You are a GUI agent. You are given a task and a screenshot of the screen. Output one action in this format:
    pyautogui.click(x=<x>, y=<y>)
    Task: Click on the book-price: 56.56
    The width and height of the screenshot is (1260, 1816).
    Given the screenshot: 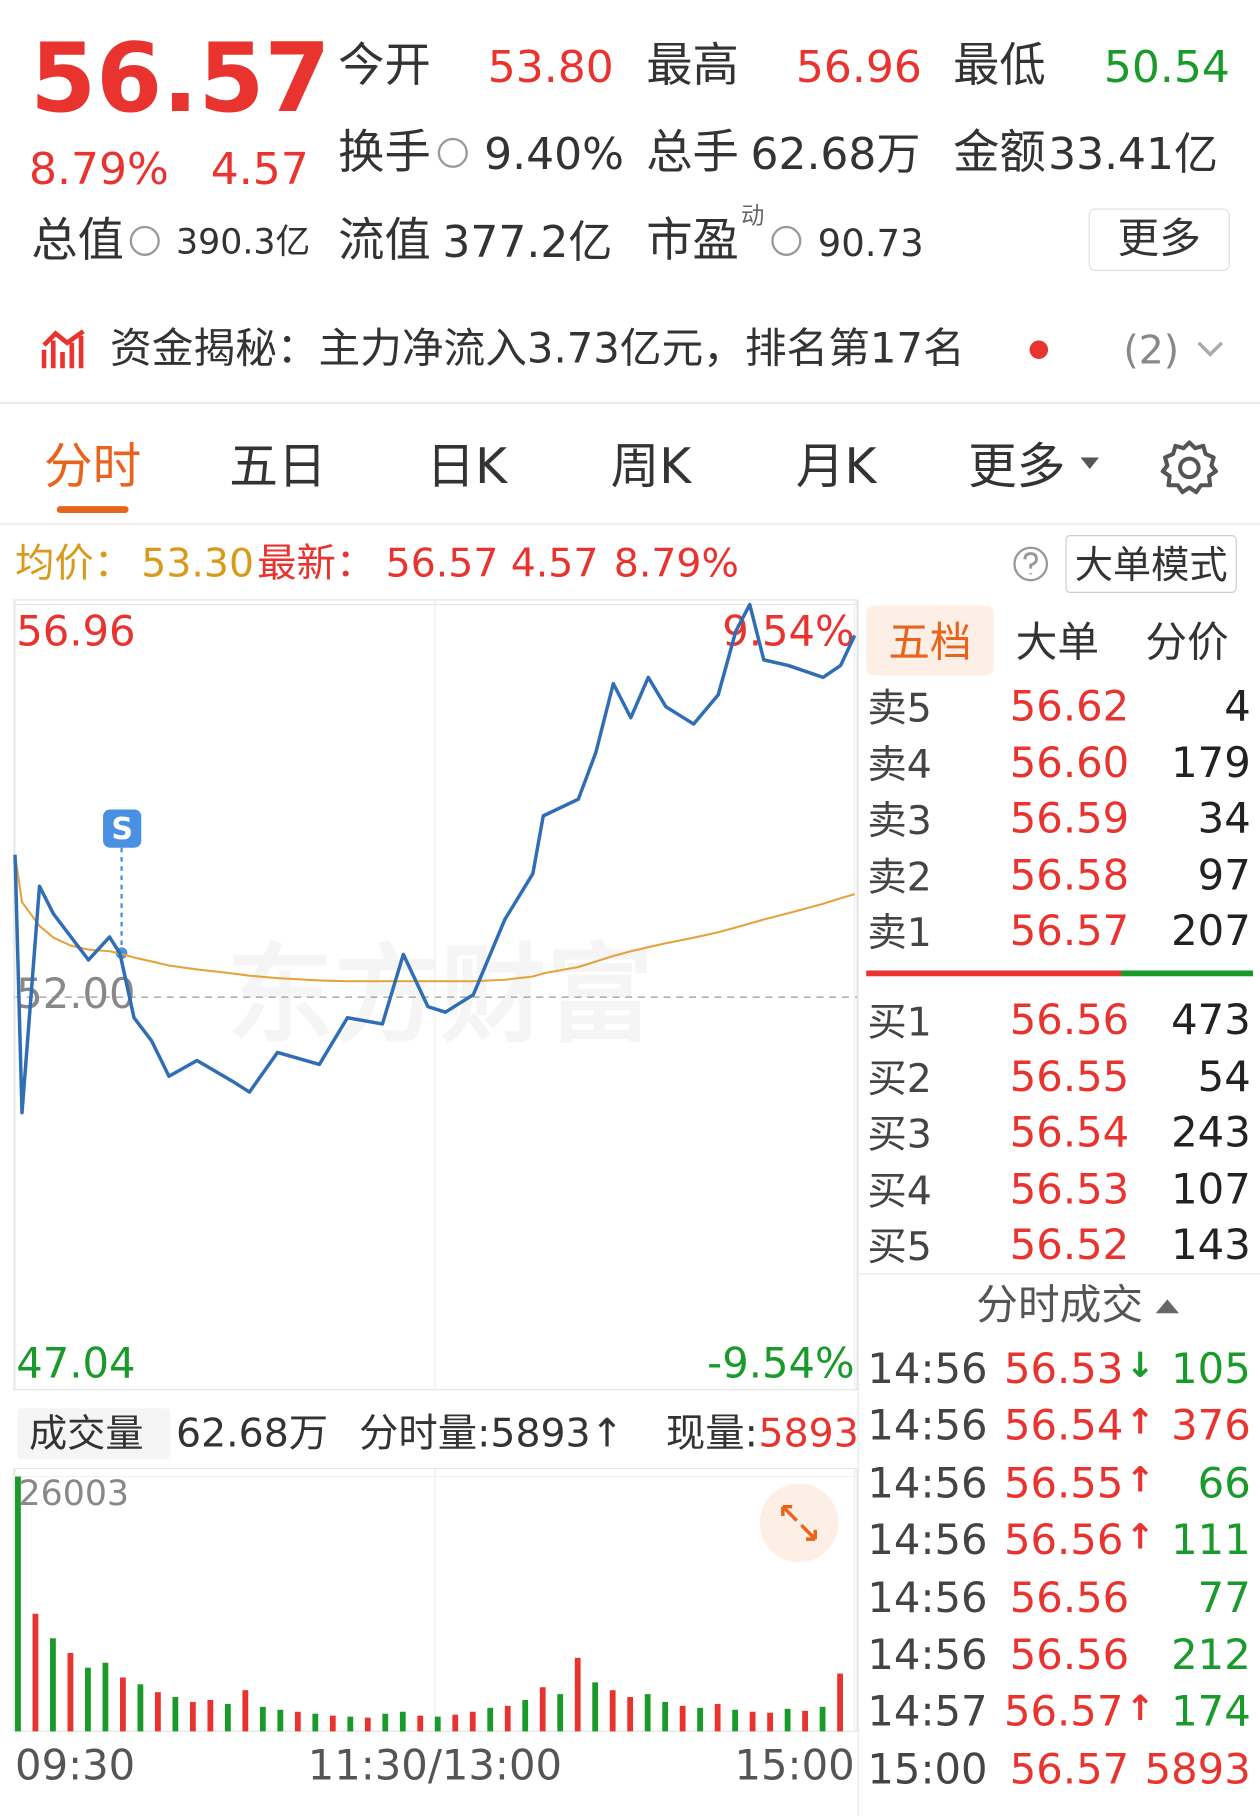 What is the action you would take?
    pyautogui.click(x=1069, y=1021)
    